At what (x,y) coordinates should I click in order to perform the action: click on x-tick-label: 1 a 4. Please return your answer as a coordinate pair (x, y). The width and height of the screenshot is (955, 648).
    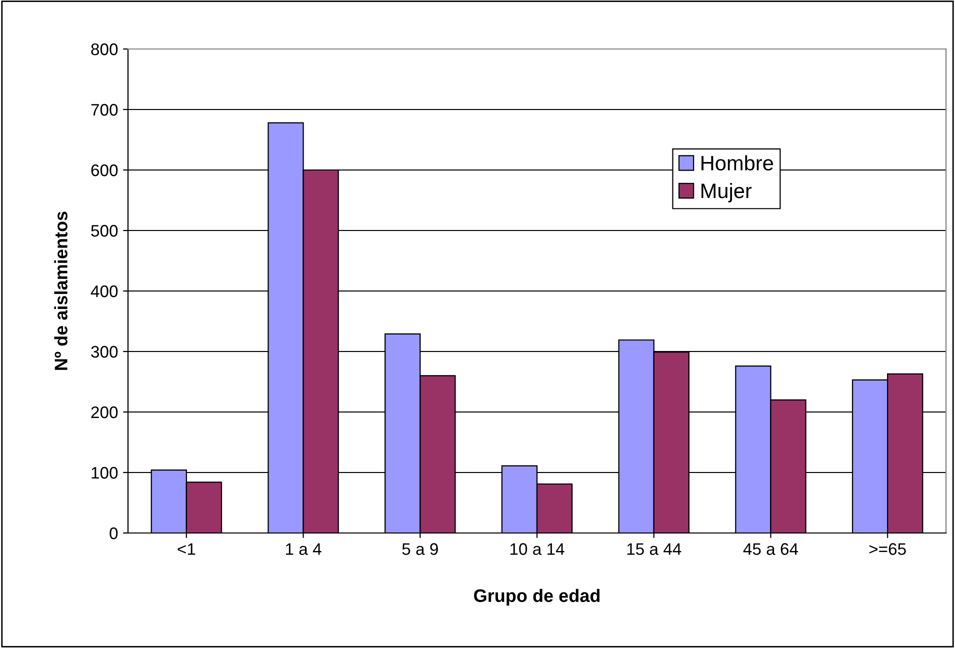
    Looking at the image, I should click on (304, 549).